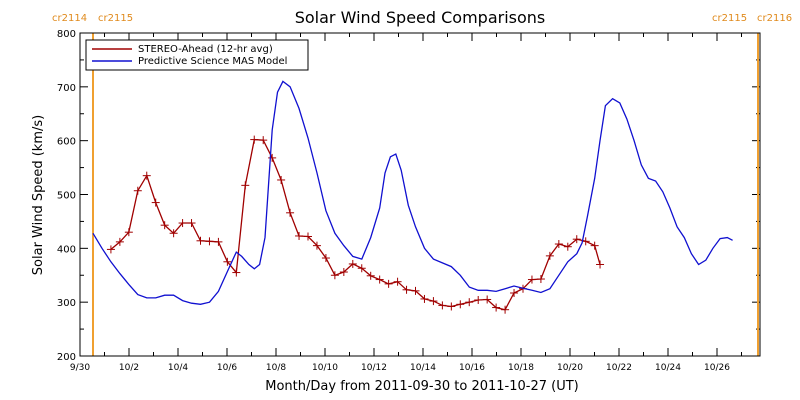 The height and width of the screenshot is (400, 800). I want to click on x-tick-label: 10/18, so click(521, 368).